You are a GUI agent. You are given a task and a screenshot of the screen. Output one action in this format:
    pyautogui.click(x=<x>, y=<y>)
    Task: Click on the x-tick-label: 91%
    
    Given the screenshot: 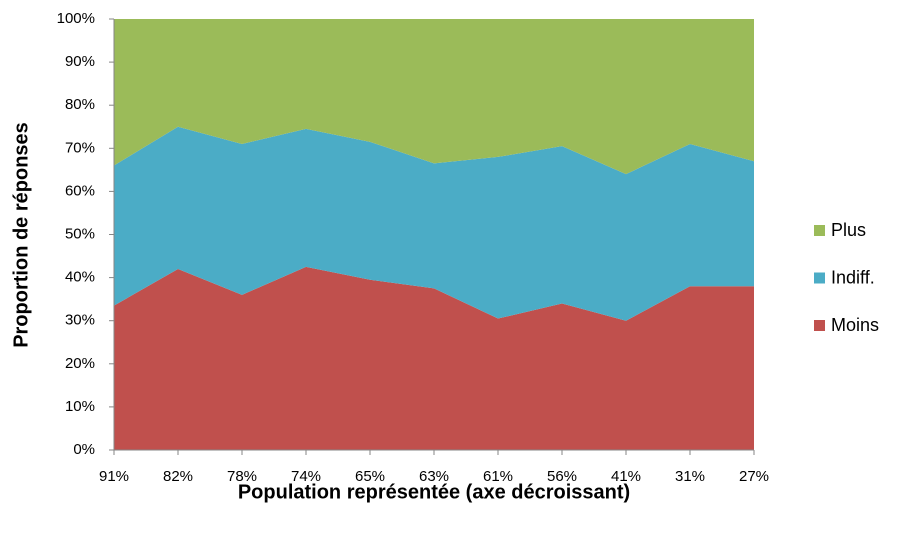 What is the action you would take?
    pyautogui.click(x=114, y=476)
    